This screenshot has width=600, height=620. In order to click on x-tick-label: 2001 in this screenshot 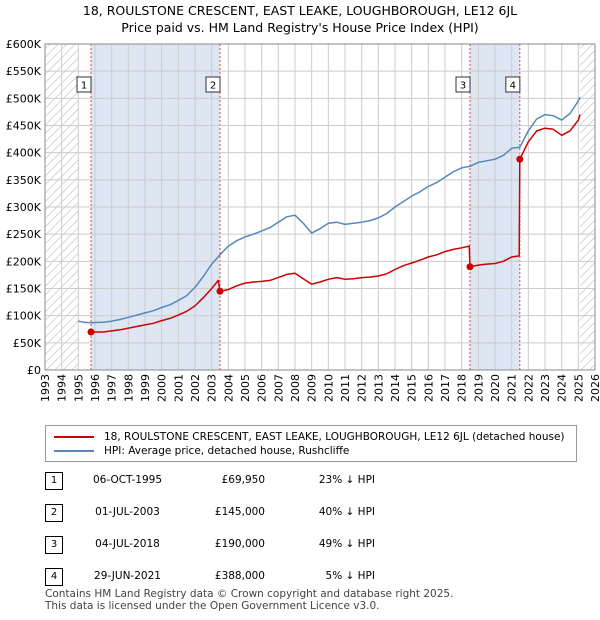, I will do `click(178, 388)`.